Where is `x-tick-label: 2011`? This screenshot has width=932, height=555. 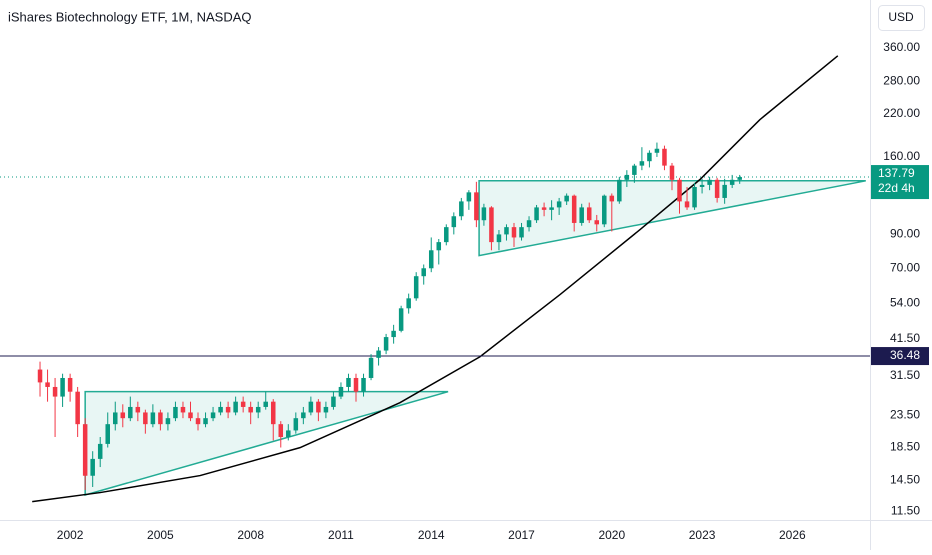
x-tick-label: 2011 is located at coordinates (341, 535).